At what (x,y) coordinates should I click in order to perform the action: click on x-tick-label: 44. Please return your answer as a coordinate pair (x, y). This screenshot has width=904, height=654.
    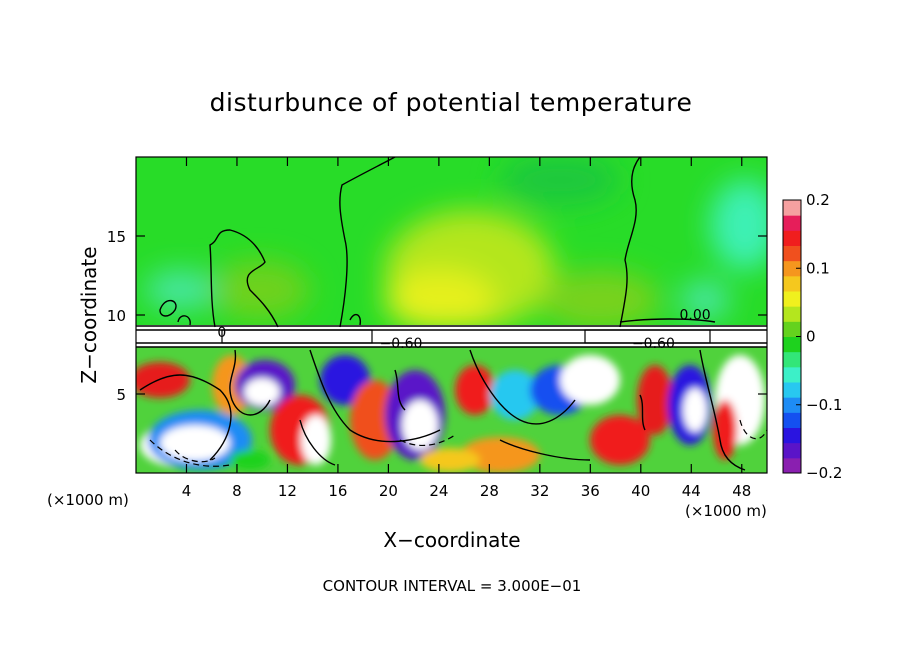
    Looking at the image, I should click on (691, 491).